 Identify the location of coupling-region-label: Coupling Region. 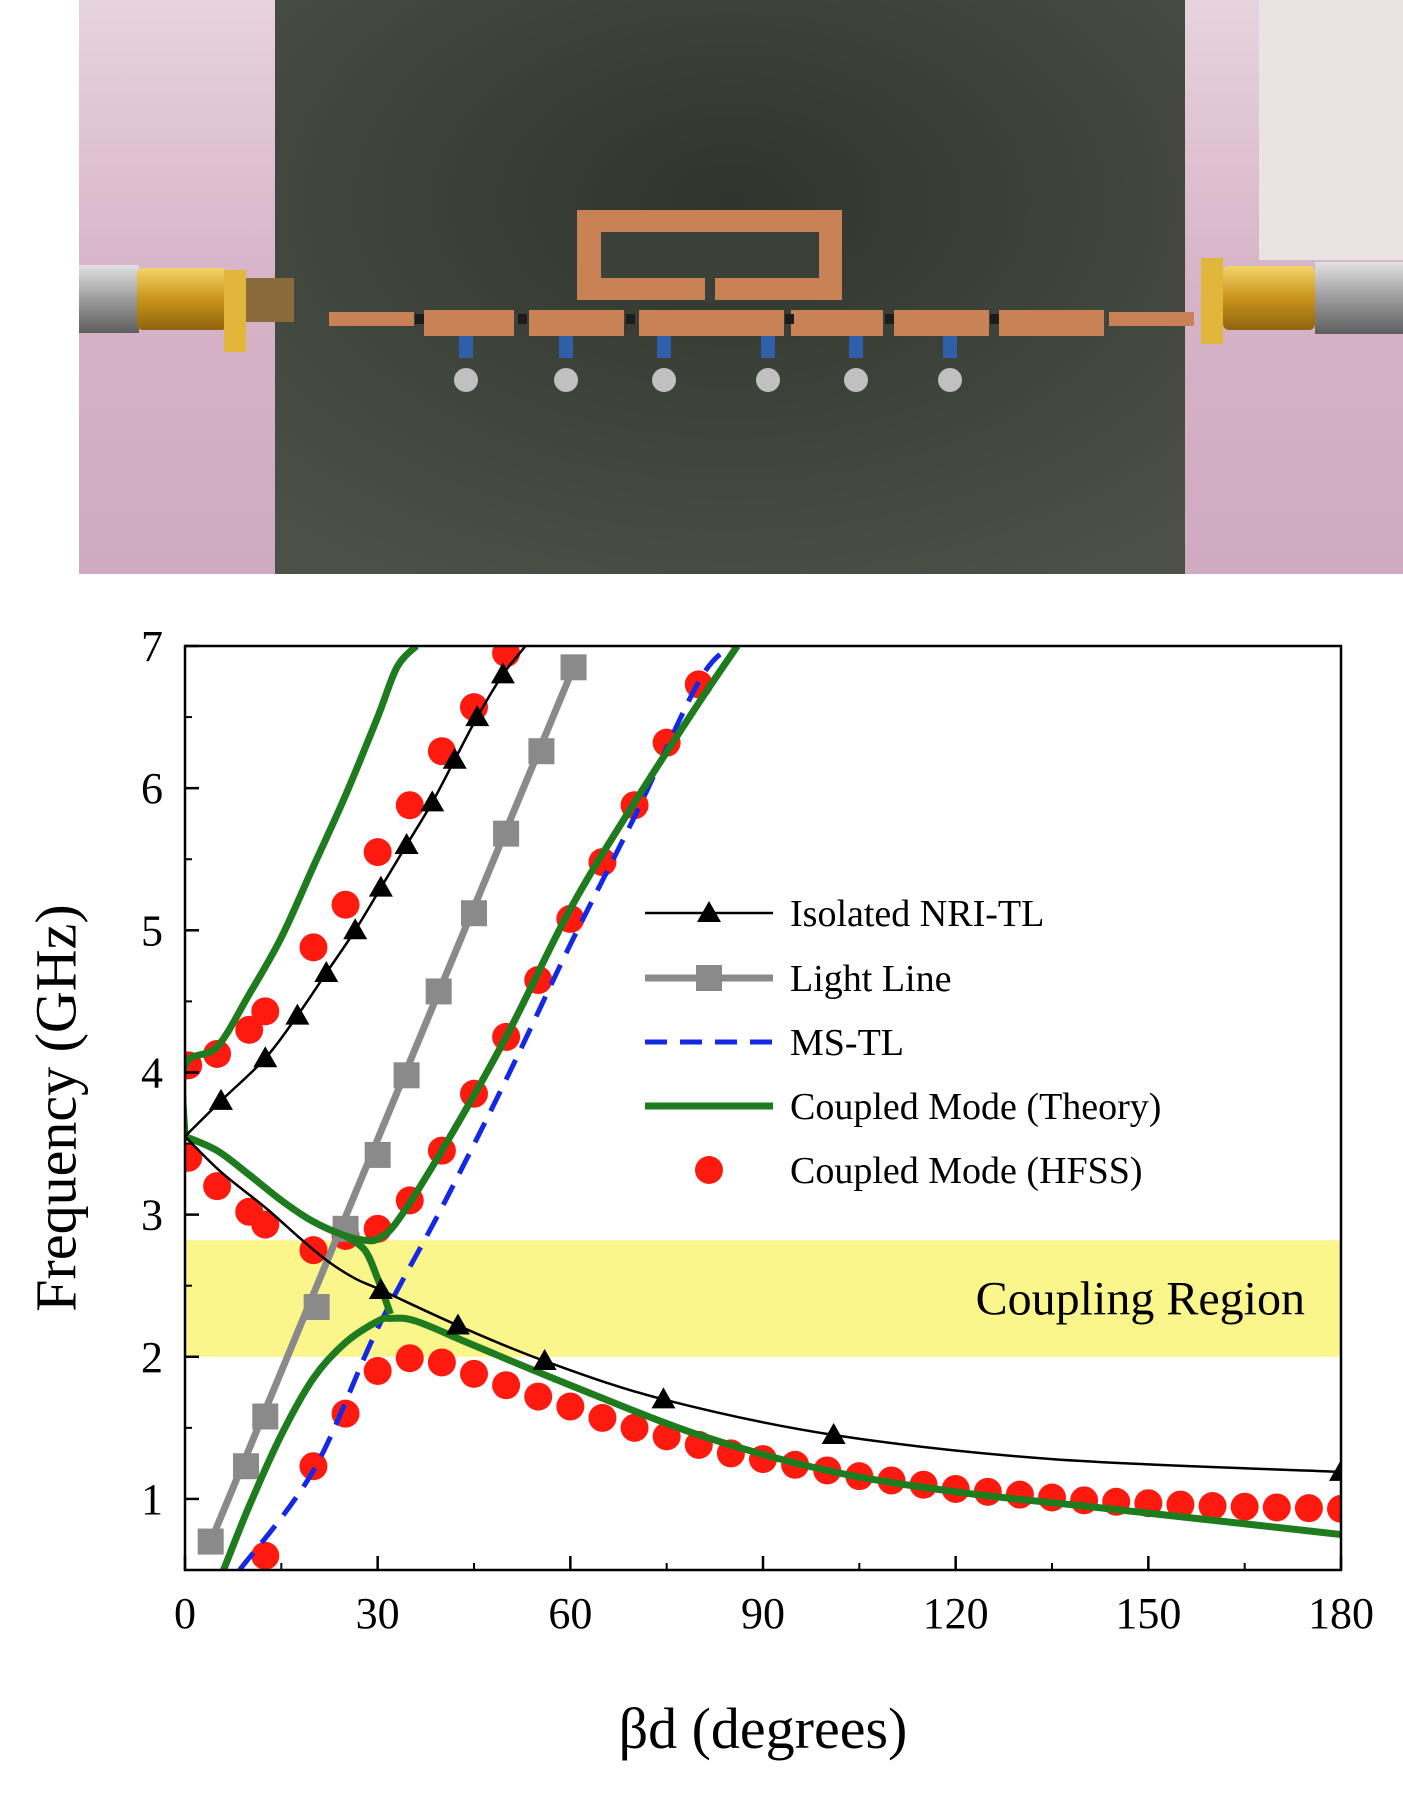
(1140, 1298).